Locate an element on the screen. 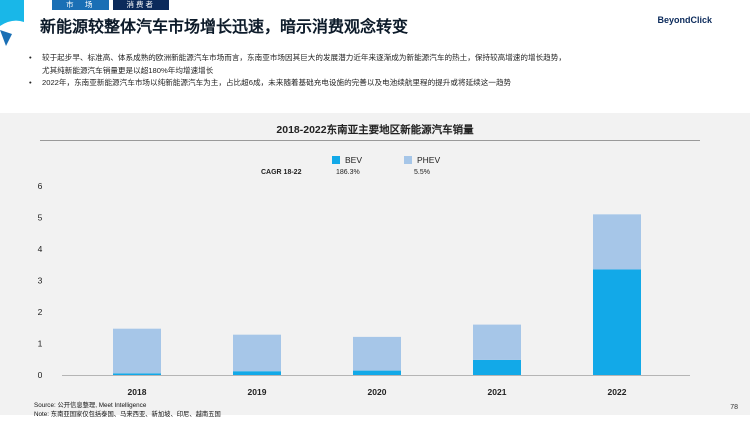  footnote: Note: 东南亚国家仅包括泰国、马来西亚、新加坡、印尼、越南五国 is located at coordinates (127, 414).